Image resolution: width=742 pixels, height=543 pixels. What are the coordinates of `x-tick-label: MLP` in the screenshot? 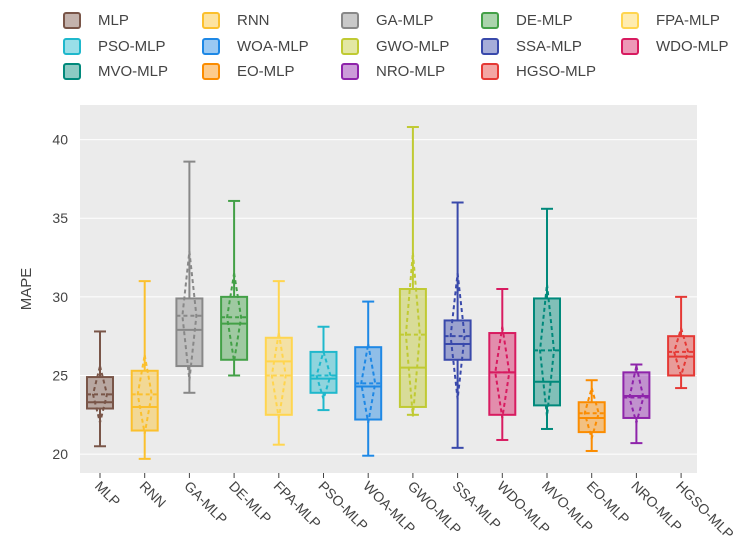 It's located at (108, 494).